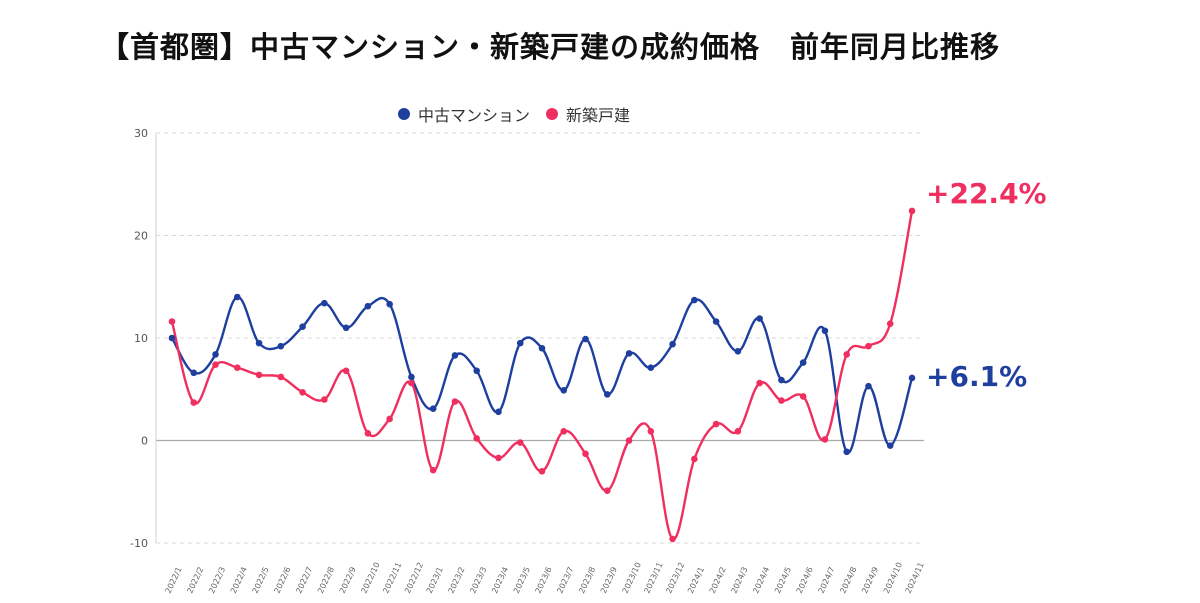  What do you see at coordinates (915, 578) in the screenshot?
I see `x-tick-label: 2024/11` at bounding box center [915, 578].